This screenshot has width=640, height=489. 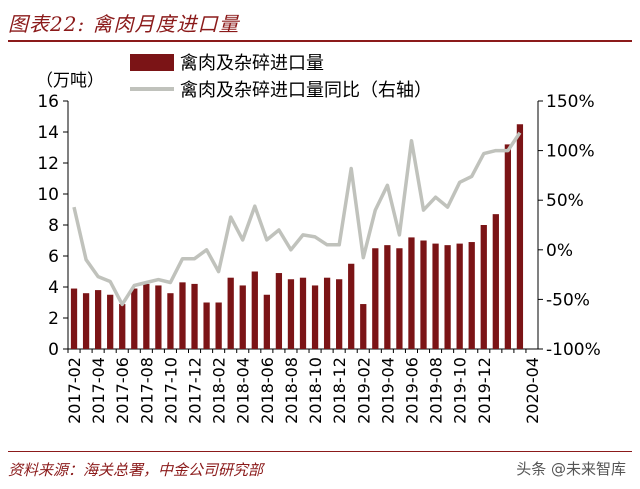 What do you see at coordinates (136, 470) in the screenshot?
I see `source-note: 资料来源：海关总署，中金公司研究部` at bounding box center [136, 470].